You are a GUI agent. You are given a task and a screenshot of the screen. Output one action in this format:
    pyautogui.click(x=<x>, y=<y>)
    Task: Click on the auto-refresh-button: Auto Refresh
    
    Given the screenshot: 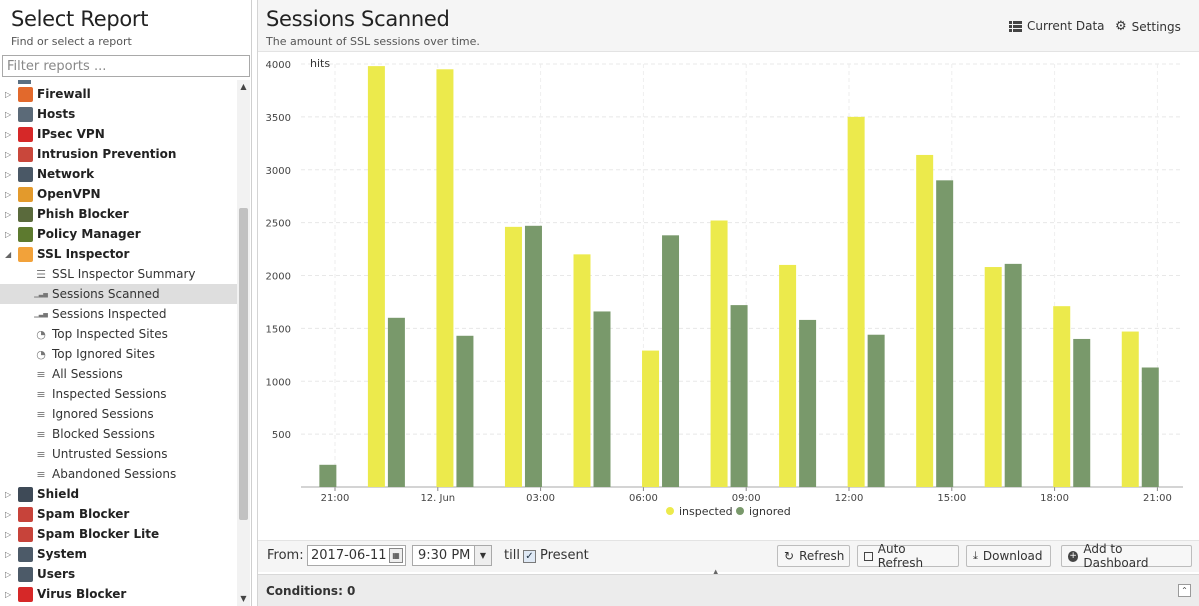 What is the action you would take?
    pyautogui.click(x=908, y=556)
    